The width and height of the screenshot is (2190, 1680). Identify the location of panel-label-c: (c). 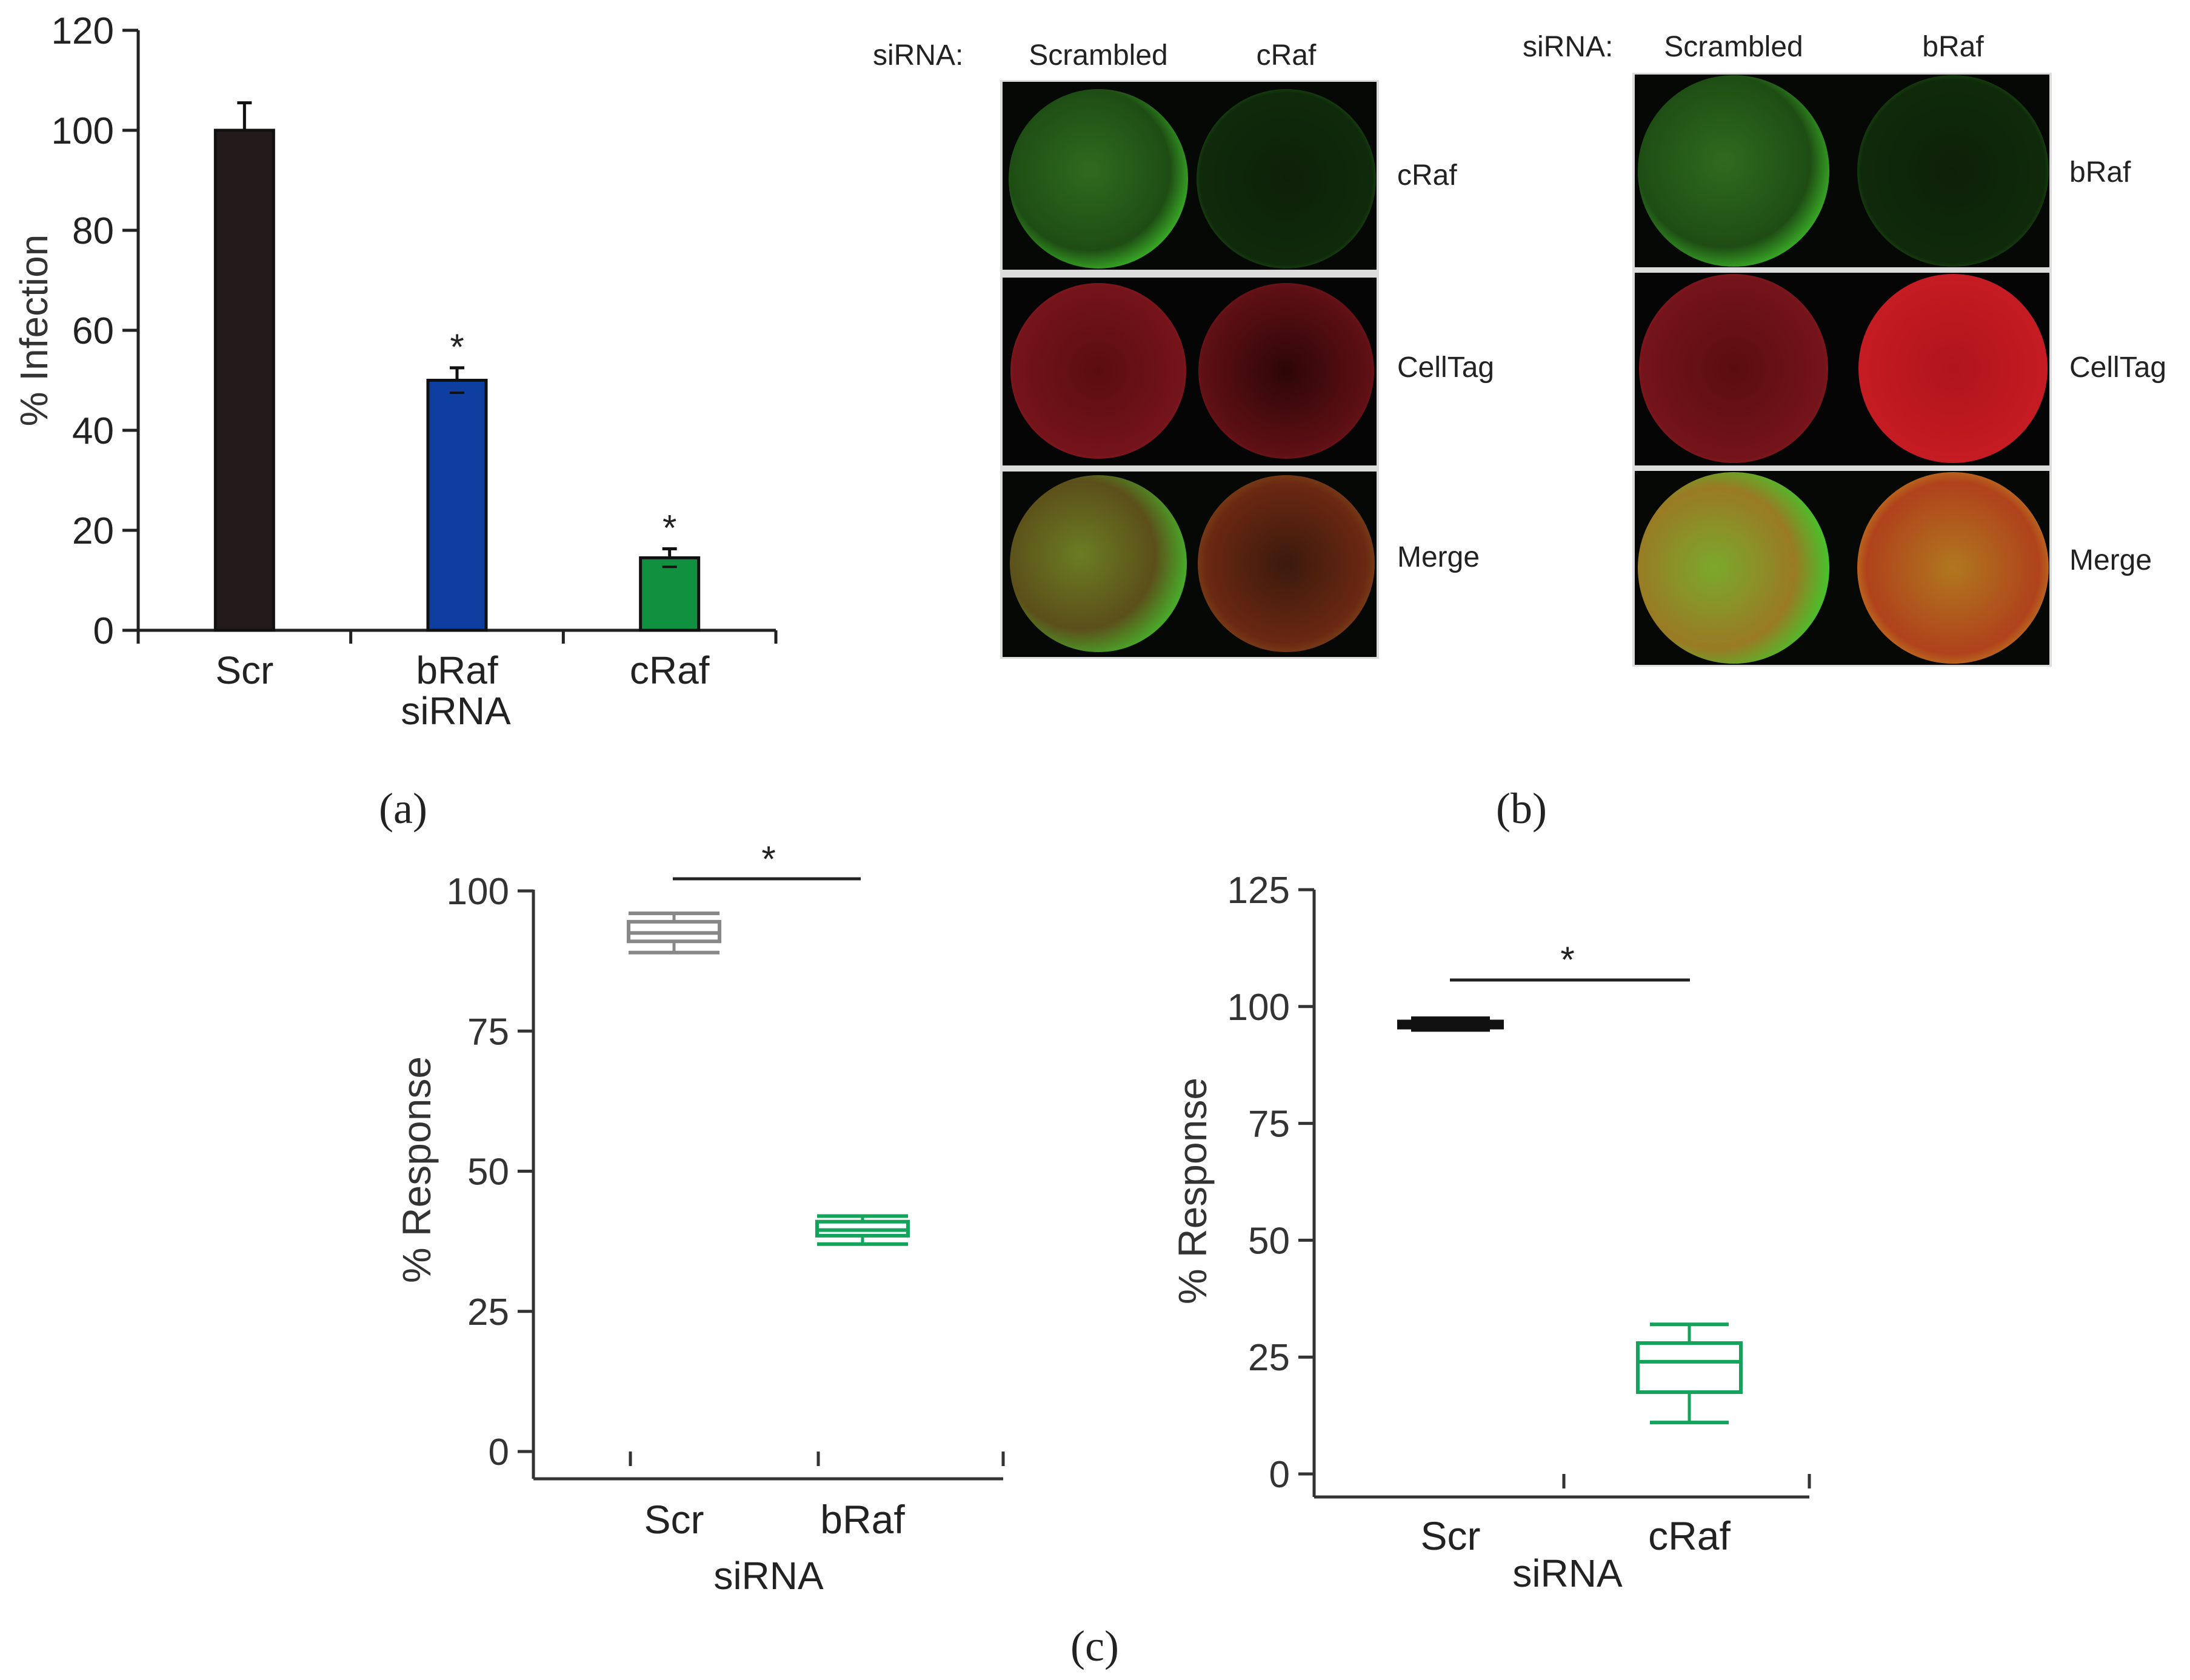
(1094, 1646).